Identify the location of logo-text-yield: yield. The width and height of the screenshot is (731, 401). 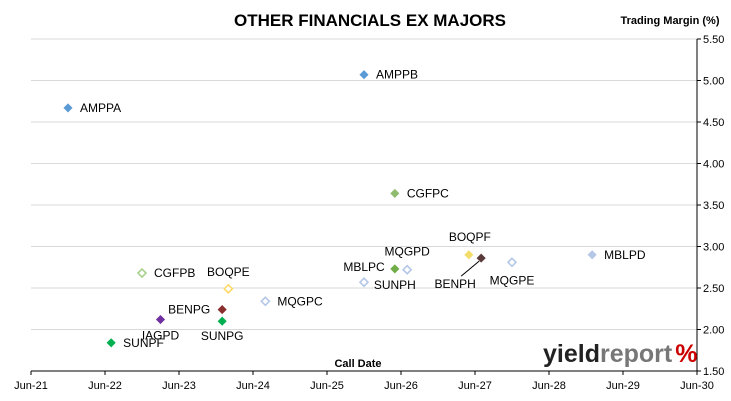
(571, 354).